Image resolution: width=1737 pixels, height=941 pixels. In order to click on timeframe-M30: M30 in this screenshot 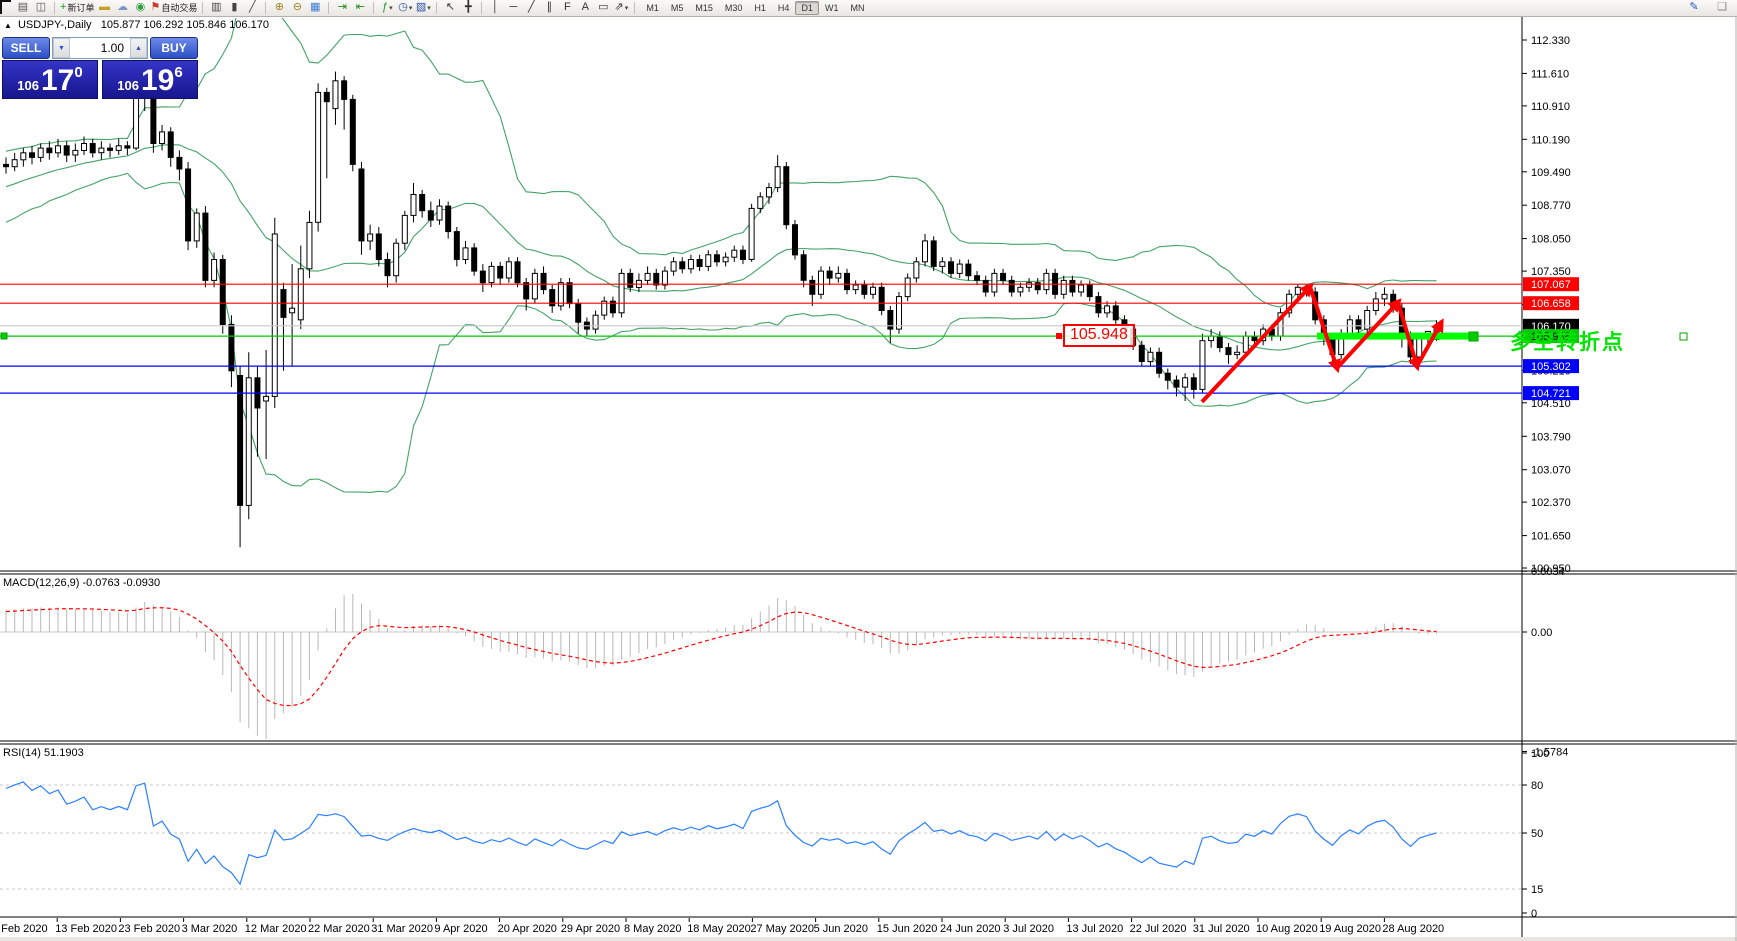, I will do `click(733, 8)`.